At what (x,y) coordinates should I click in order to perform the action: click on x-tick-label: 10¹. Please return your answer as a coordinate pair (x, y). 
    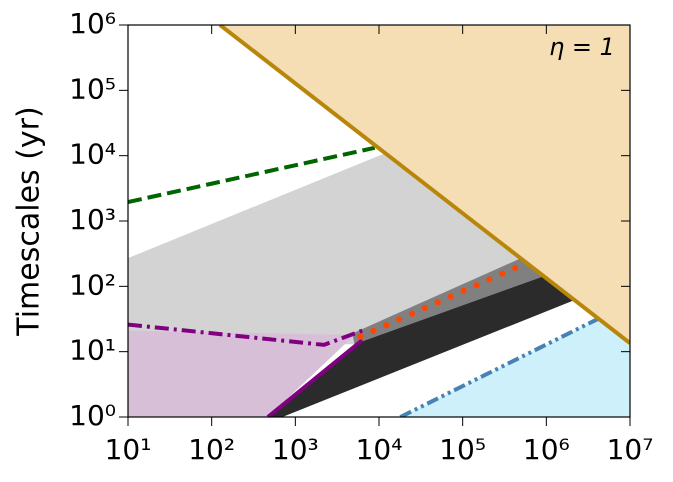
    Looking at the image, I should click on (128, 449).